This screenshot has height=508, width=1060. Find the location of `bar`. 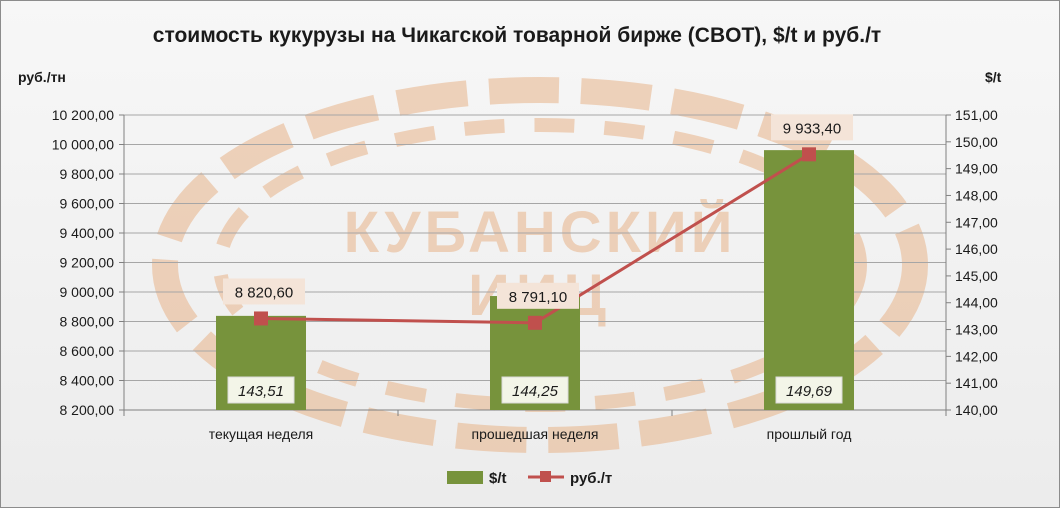

bar is located at coordinates (809, 280).